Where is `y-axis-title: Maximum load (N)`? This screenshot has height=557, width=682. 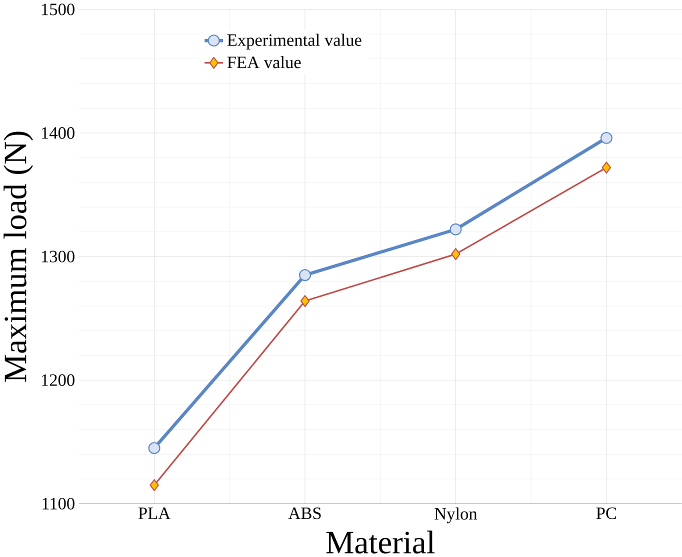
y-axis-title: Maximum load (N) is located at coordinates (19, 257).